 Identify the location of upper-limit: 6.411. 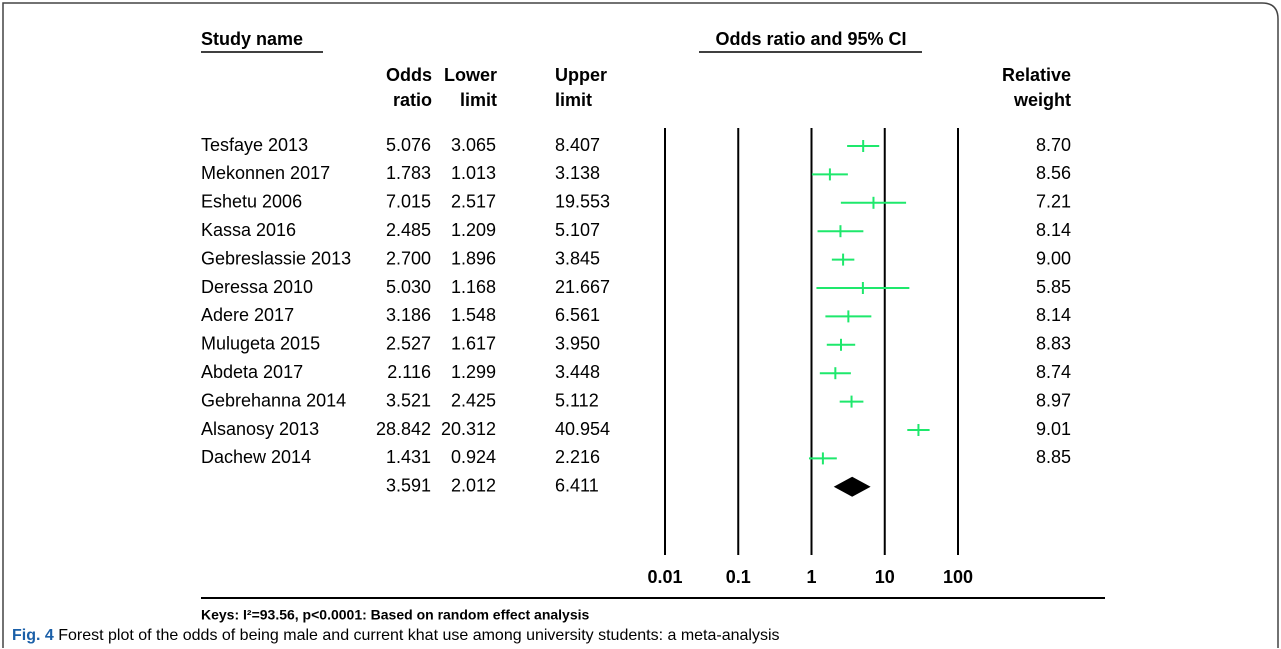
(577, 486).